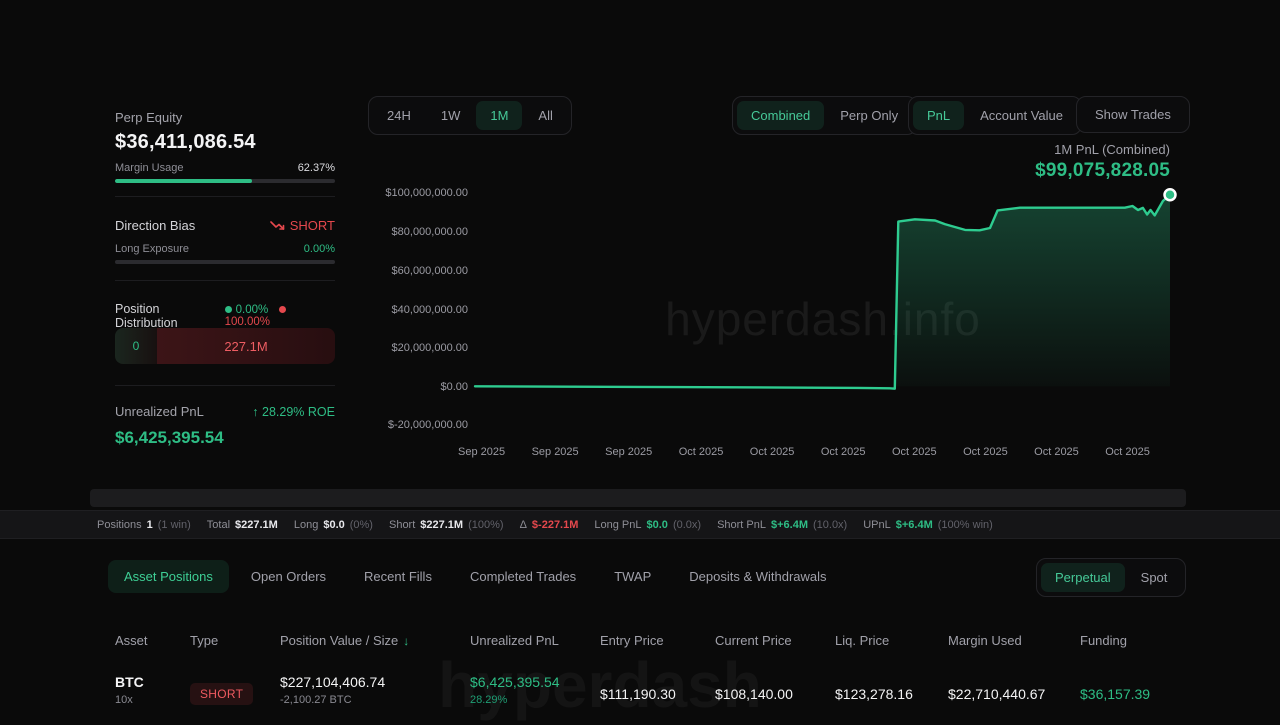 Image resolution: width=1280 pixels, height=725 pixels. I want to click on type-cell: SHORT, so click(222, 694).